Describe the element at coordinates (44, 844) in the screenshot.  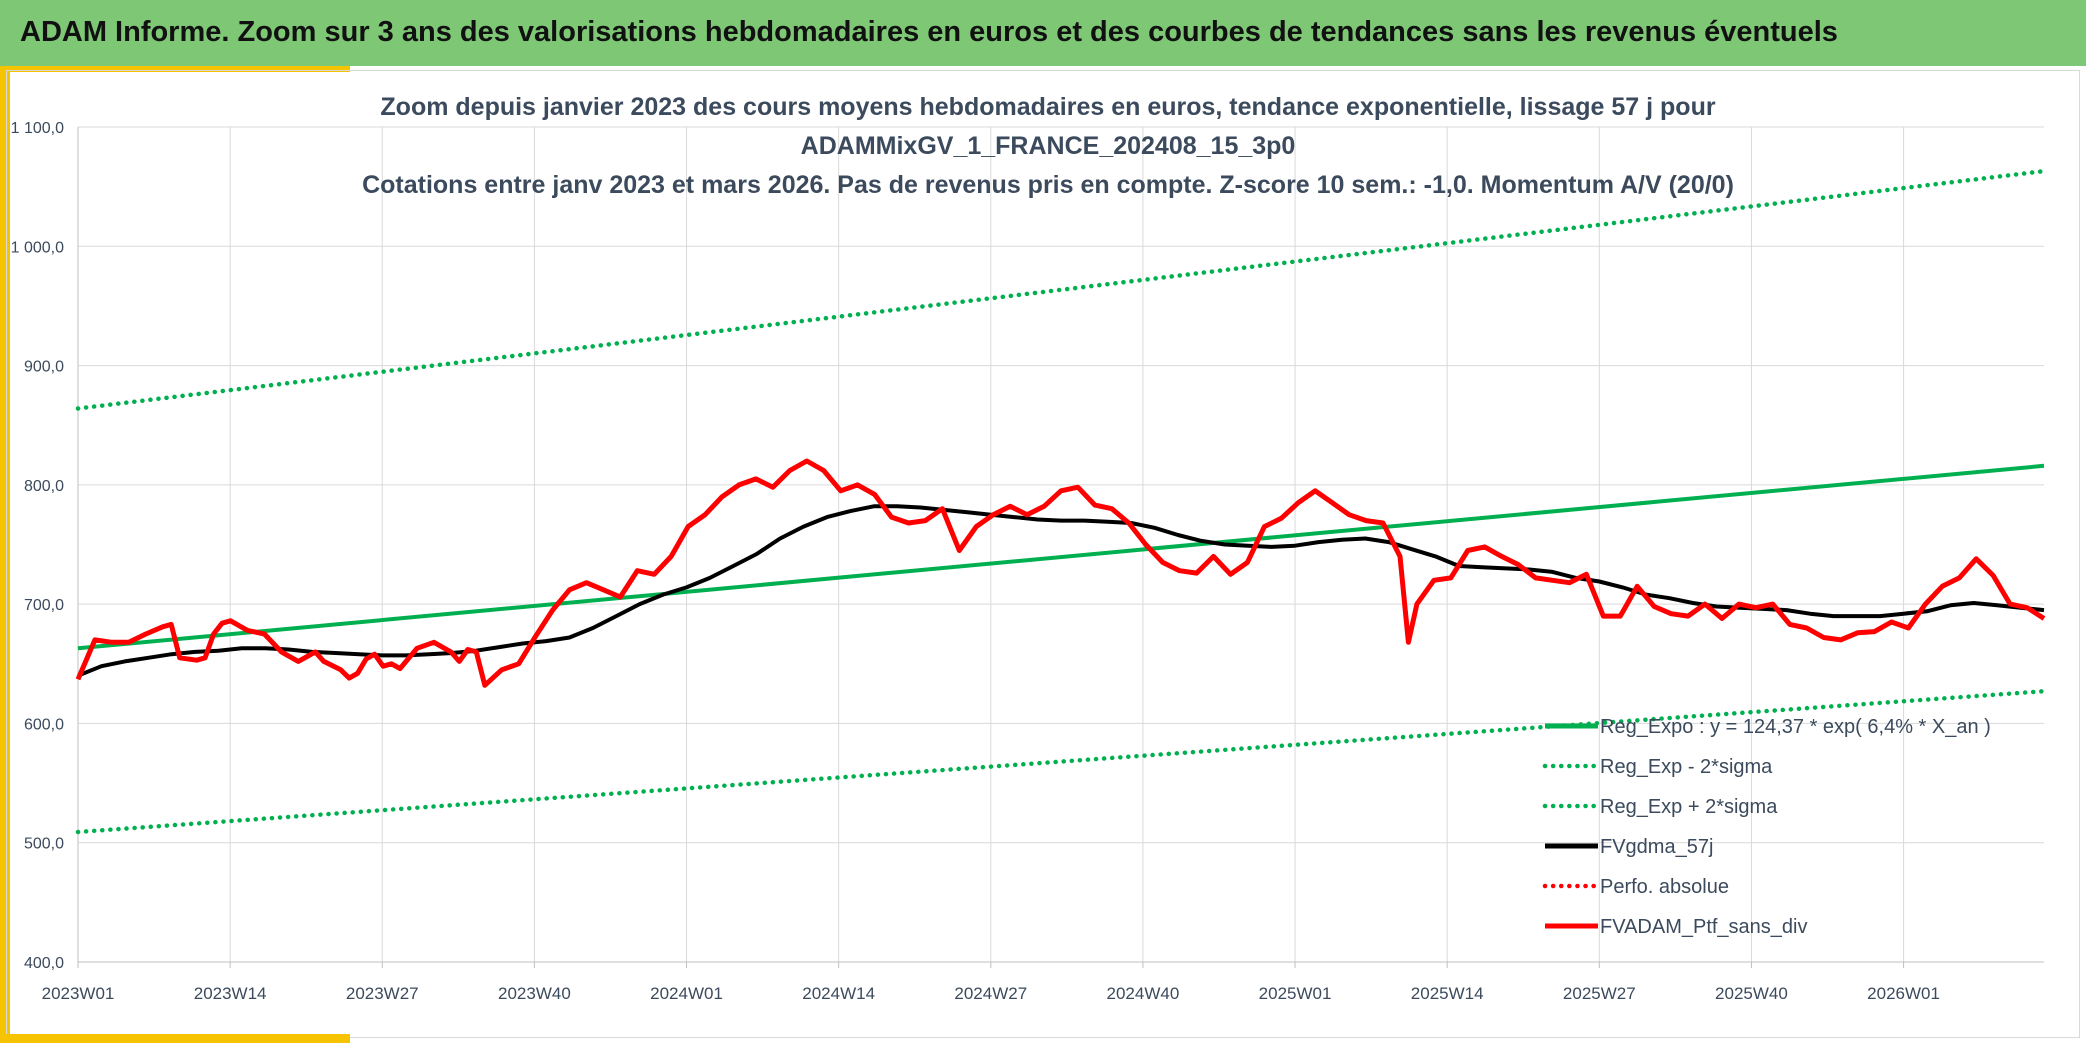
I see `y-tick-label: 500,0` at that location.